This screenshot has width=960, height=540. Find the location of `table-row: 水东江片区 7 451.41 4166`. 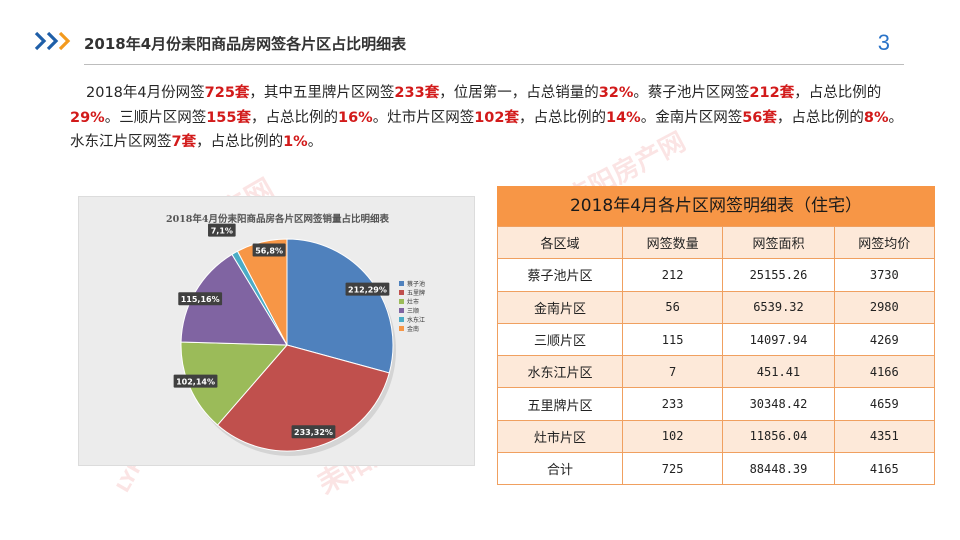

table-row: 水东江片区 7 451.41 4166 is located at coordinates (716, 372).